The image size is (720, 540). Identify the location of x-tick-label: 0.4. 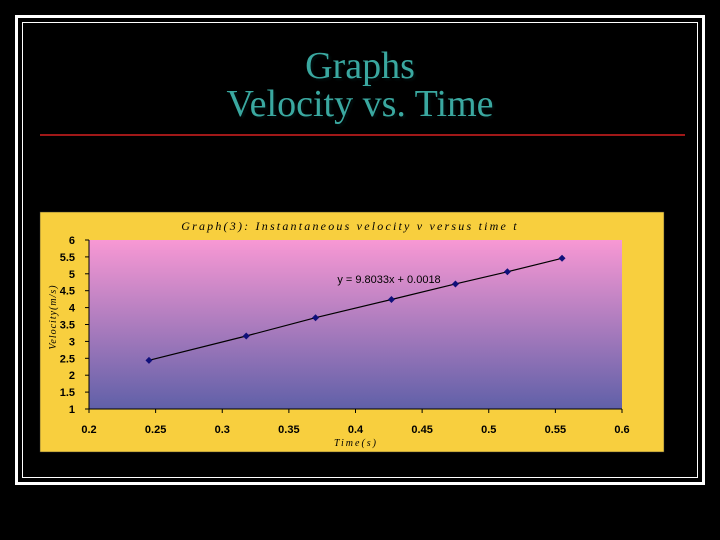
(356, 430).